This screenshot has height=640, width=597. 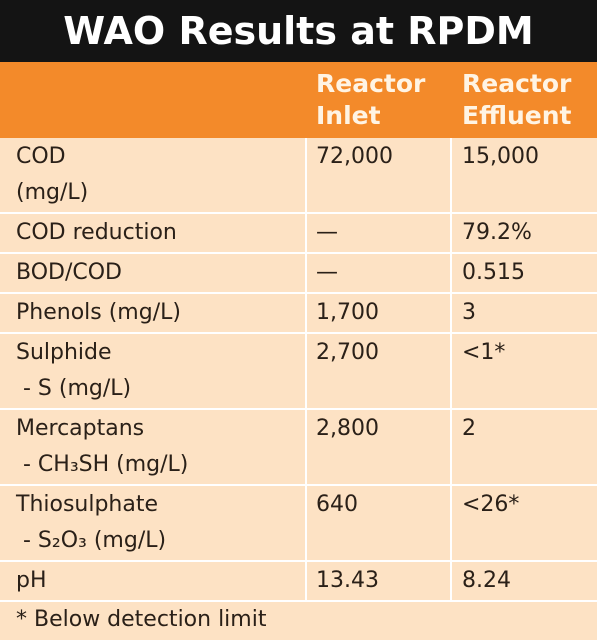 I want to click on table-cell: 2,700, so click(x=347, y=352).